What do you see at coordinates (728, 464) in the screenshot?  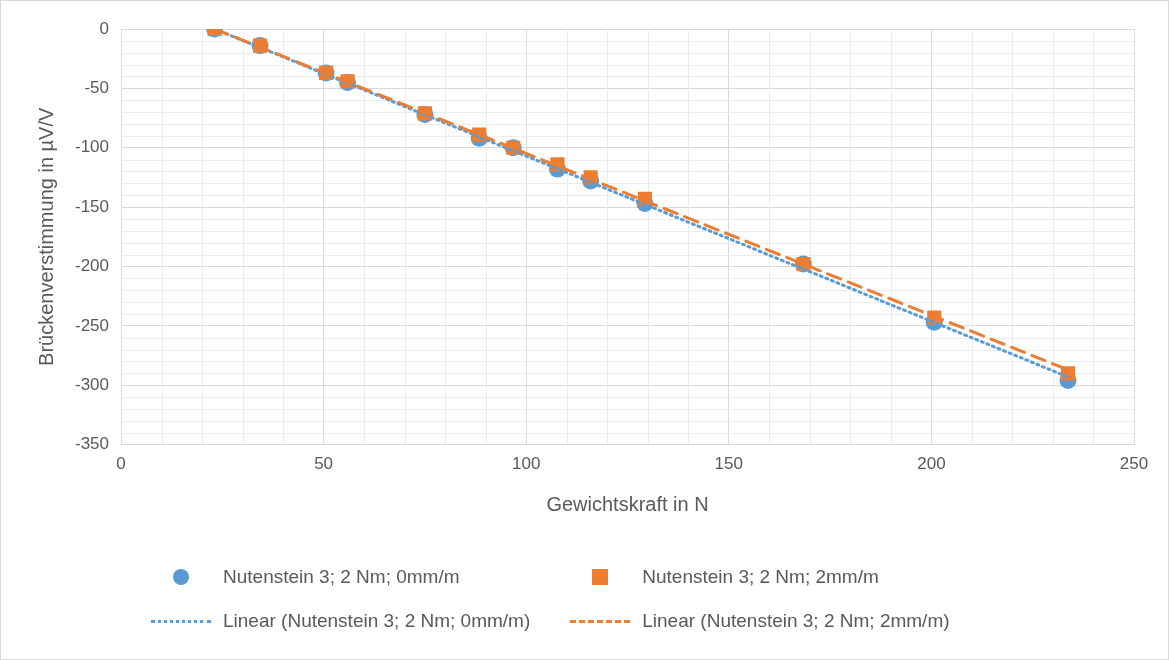 I see `x-tick-label: 150` at bounding box center [728, 464].